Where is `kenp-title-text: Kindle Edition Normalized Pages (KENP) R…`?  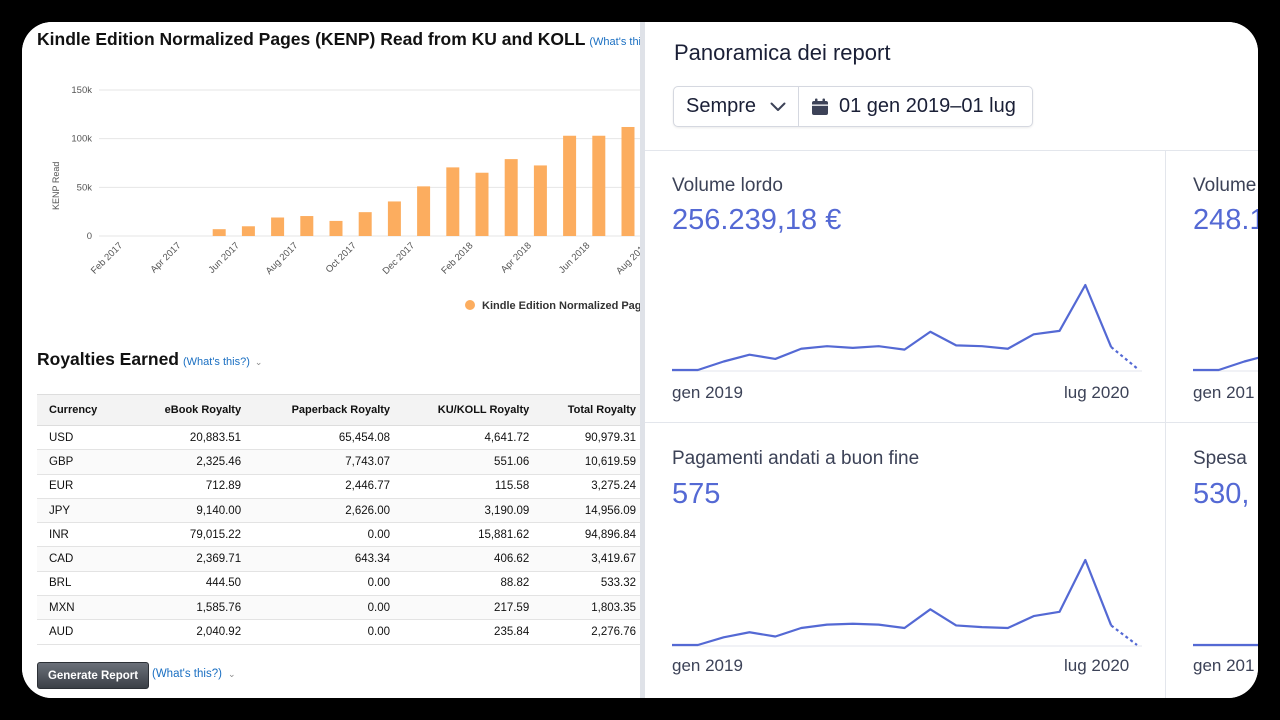 kenp-title-text: Kindle Edition Normalized Pages (KENP) R… is located at coordinates (311, 39).